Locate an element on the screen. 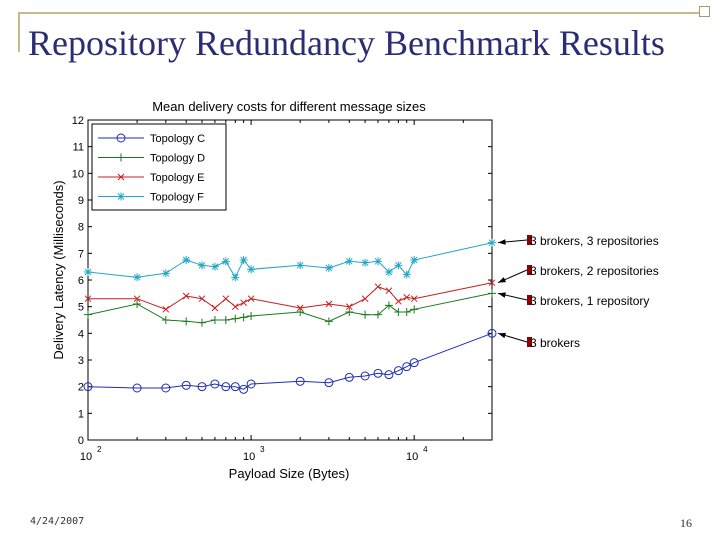 This screenshot has width=720, height=540. legend-label: Topology D is located at coordinates (177, 159).